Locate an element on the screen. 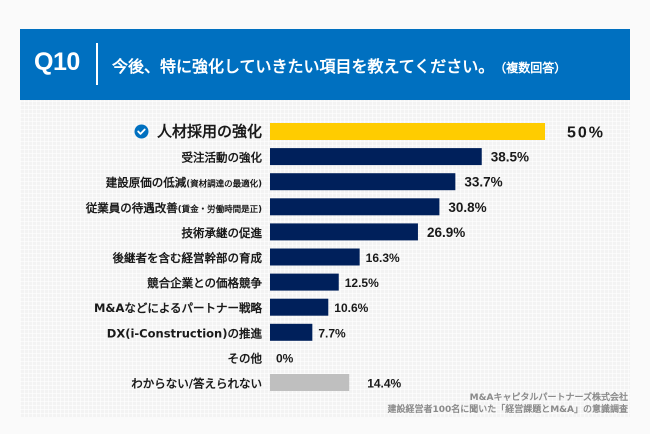 The width and height of the screenshot is (650, 434). value-label: 30.8% is located at coordinates (467, 207).